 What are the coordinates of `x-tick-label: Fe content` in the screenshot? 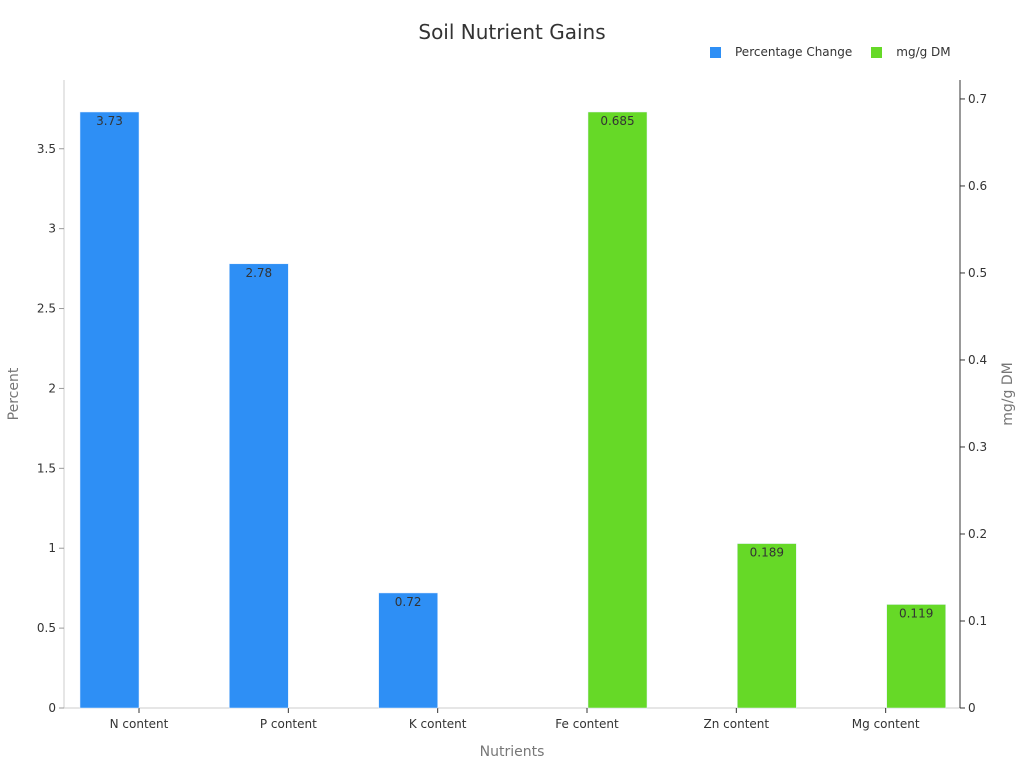 It's located at (587, 724).